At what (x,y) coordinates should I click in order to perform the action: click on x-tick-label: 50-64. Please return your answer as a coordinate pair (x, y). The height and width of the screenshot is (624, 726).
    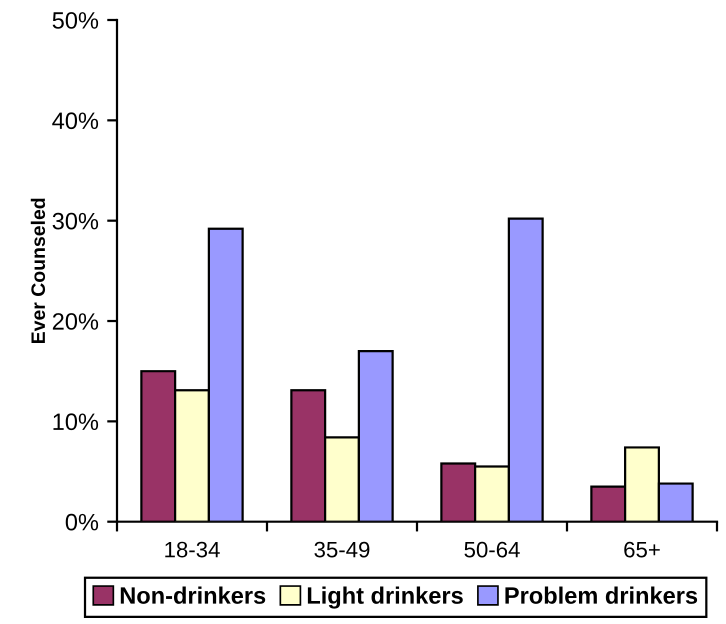
    Looking at the image, I should click on (492, 550).